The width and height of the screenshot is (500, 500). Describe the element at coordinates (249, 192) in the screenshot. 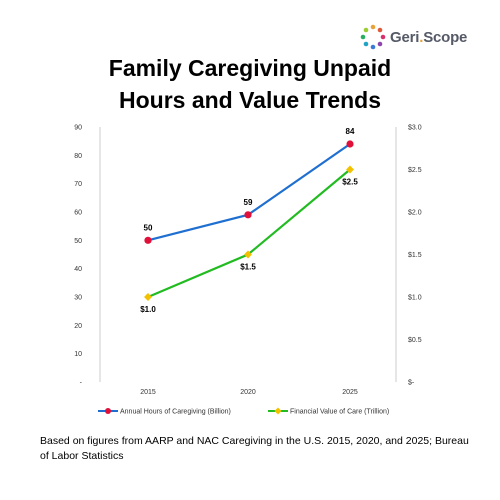

I see `hours-series-line` at that location.